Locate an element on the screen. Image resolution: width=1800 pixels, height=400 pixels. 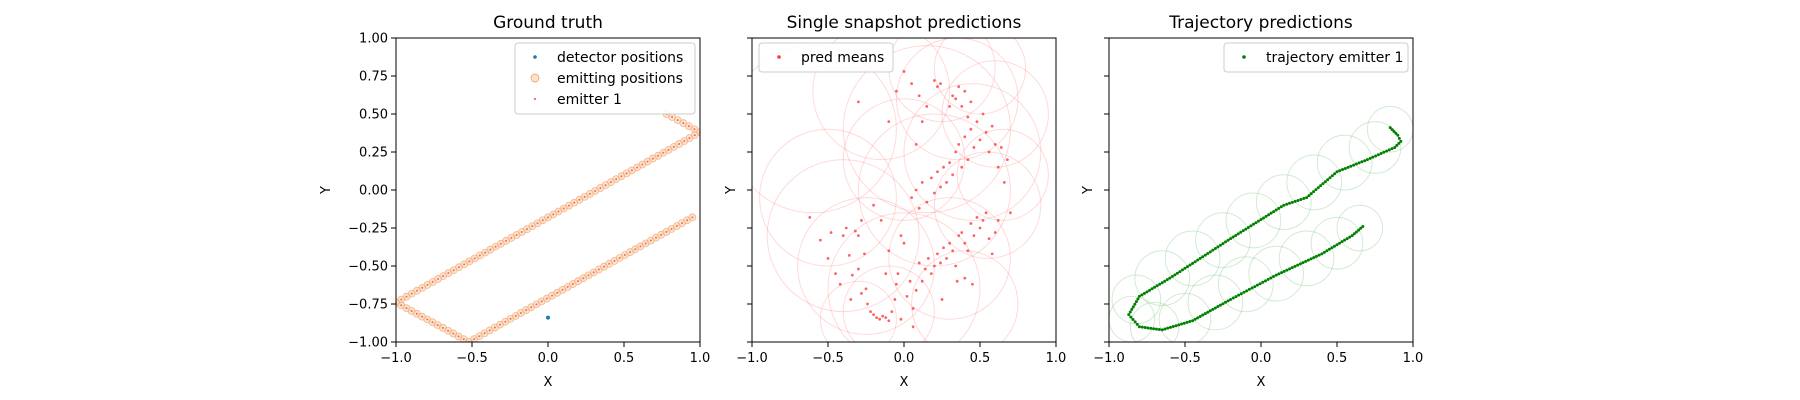
ground-truth-legend-marker is located at coordinates (535, 78).